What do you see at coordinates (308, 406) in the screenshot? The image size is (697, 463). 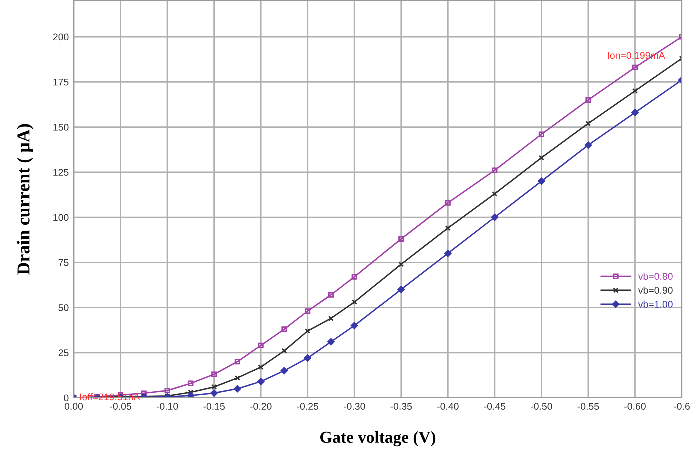 I see `x-tick-label: -0.25` at bounding box center [308, 406].